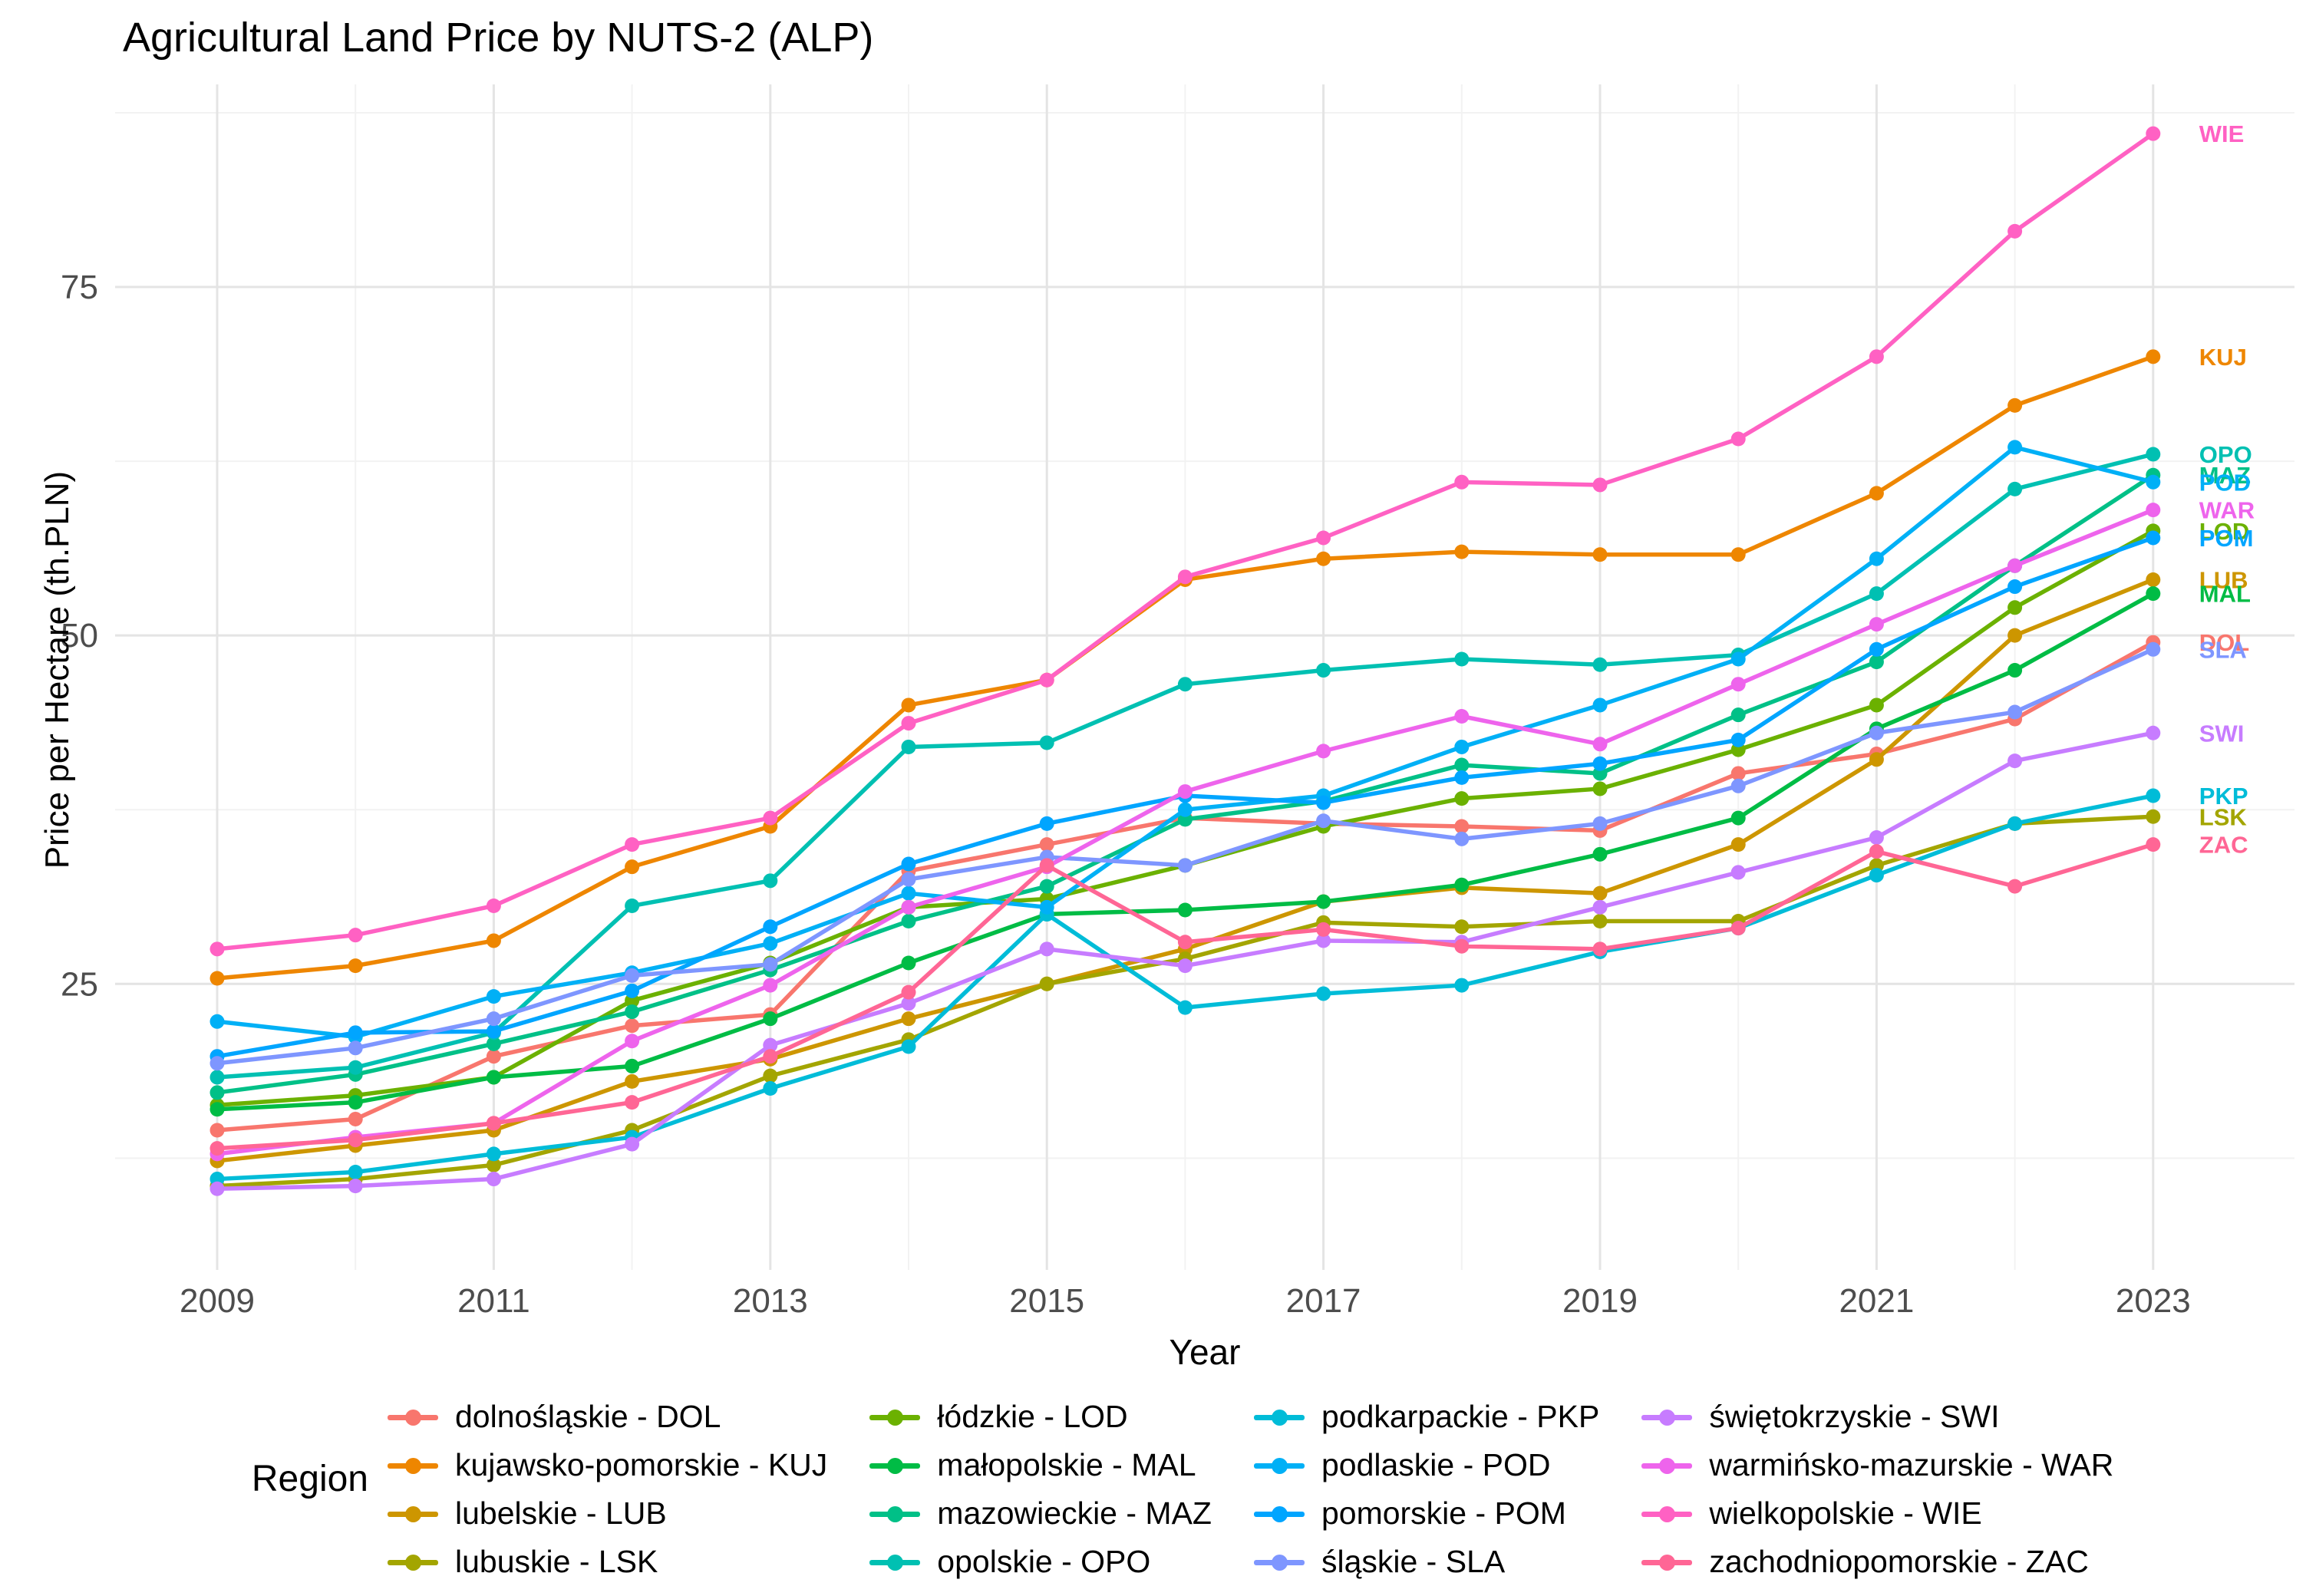 This screenshot has width=2306, height=1596. Describe the element at coordinates (498, 38) in the screenshot. I see `chart-title: Agricultural Land Price by NUTS-2 (ALP)` at that location.